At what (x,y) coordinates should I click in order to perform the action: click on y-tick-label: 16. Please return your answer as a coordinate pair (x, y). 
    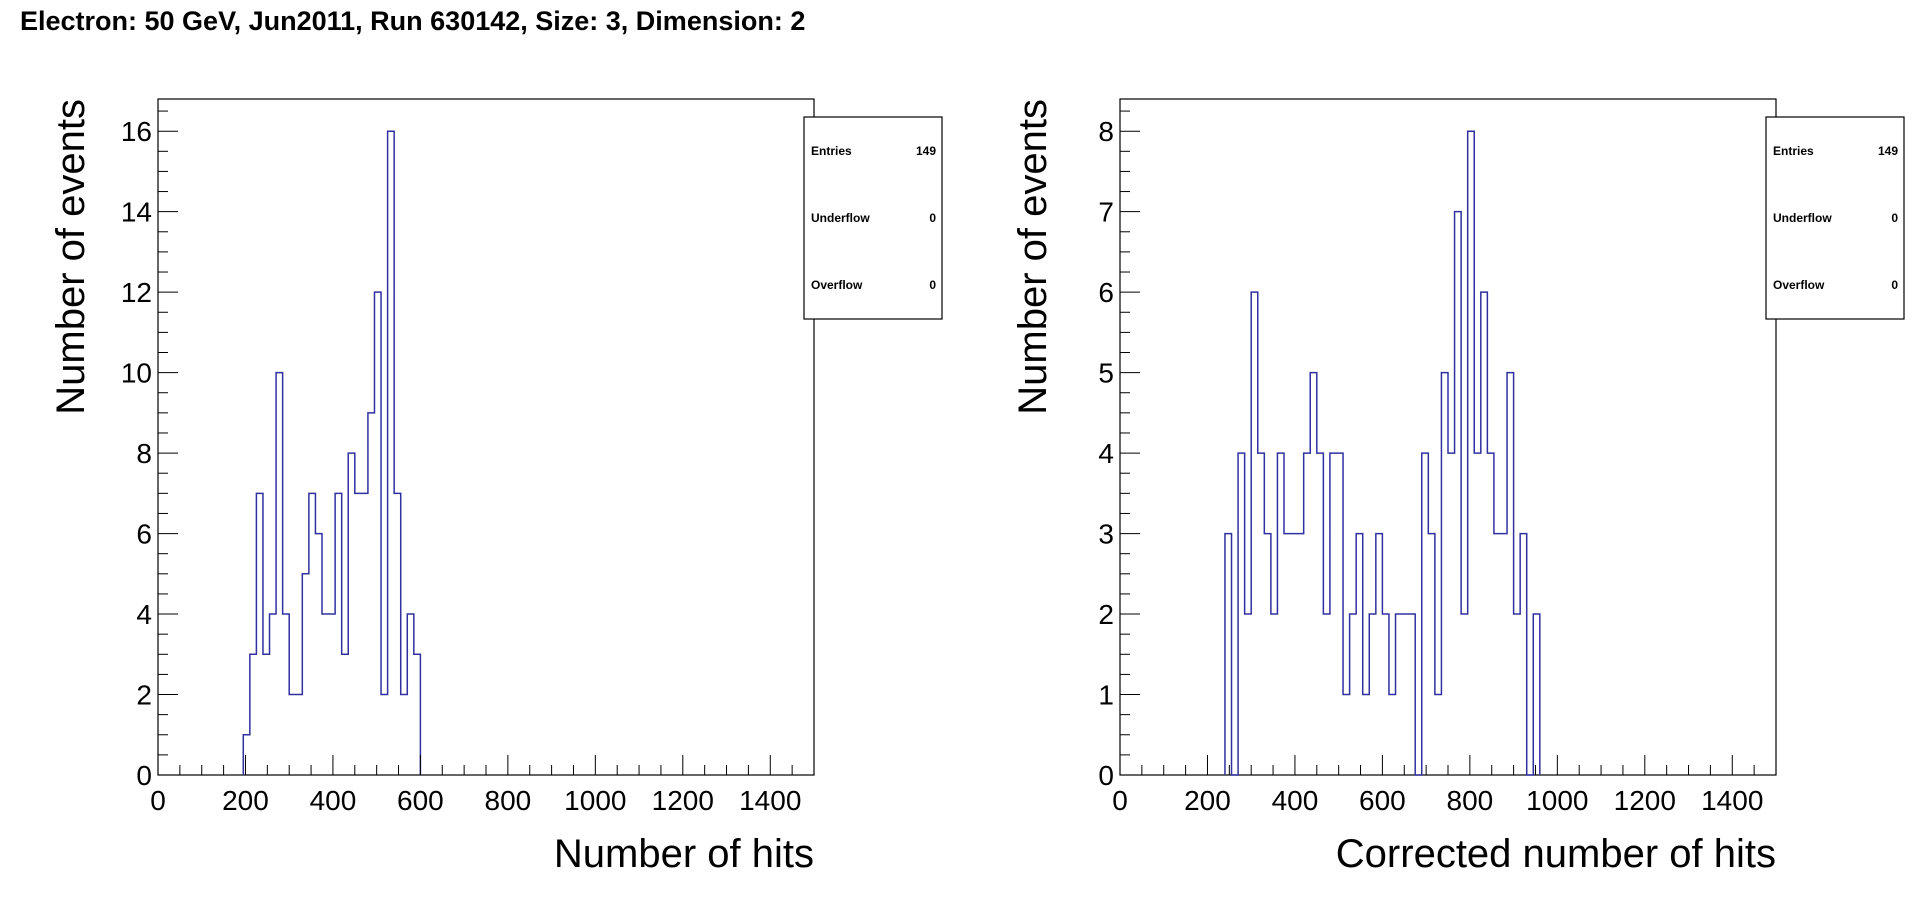
    Looking at the image, I should click on (136, 131).